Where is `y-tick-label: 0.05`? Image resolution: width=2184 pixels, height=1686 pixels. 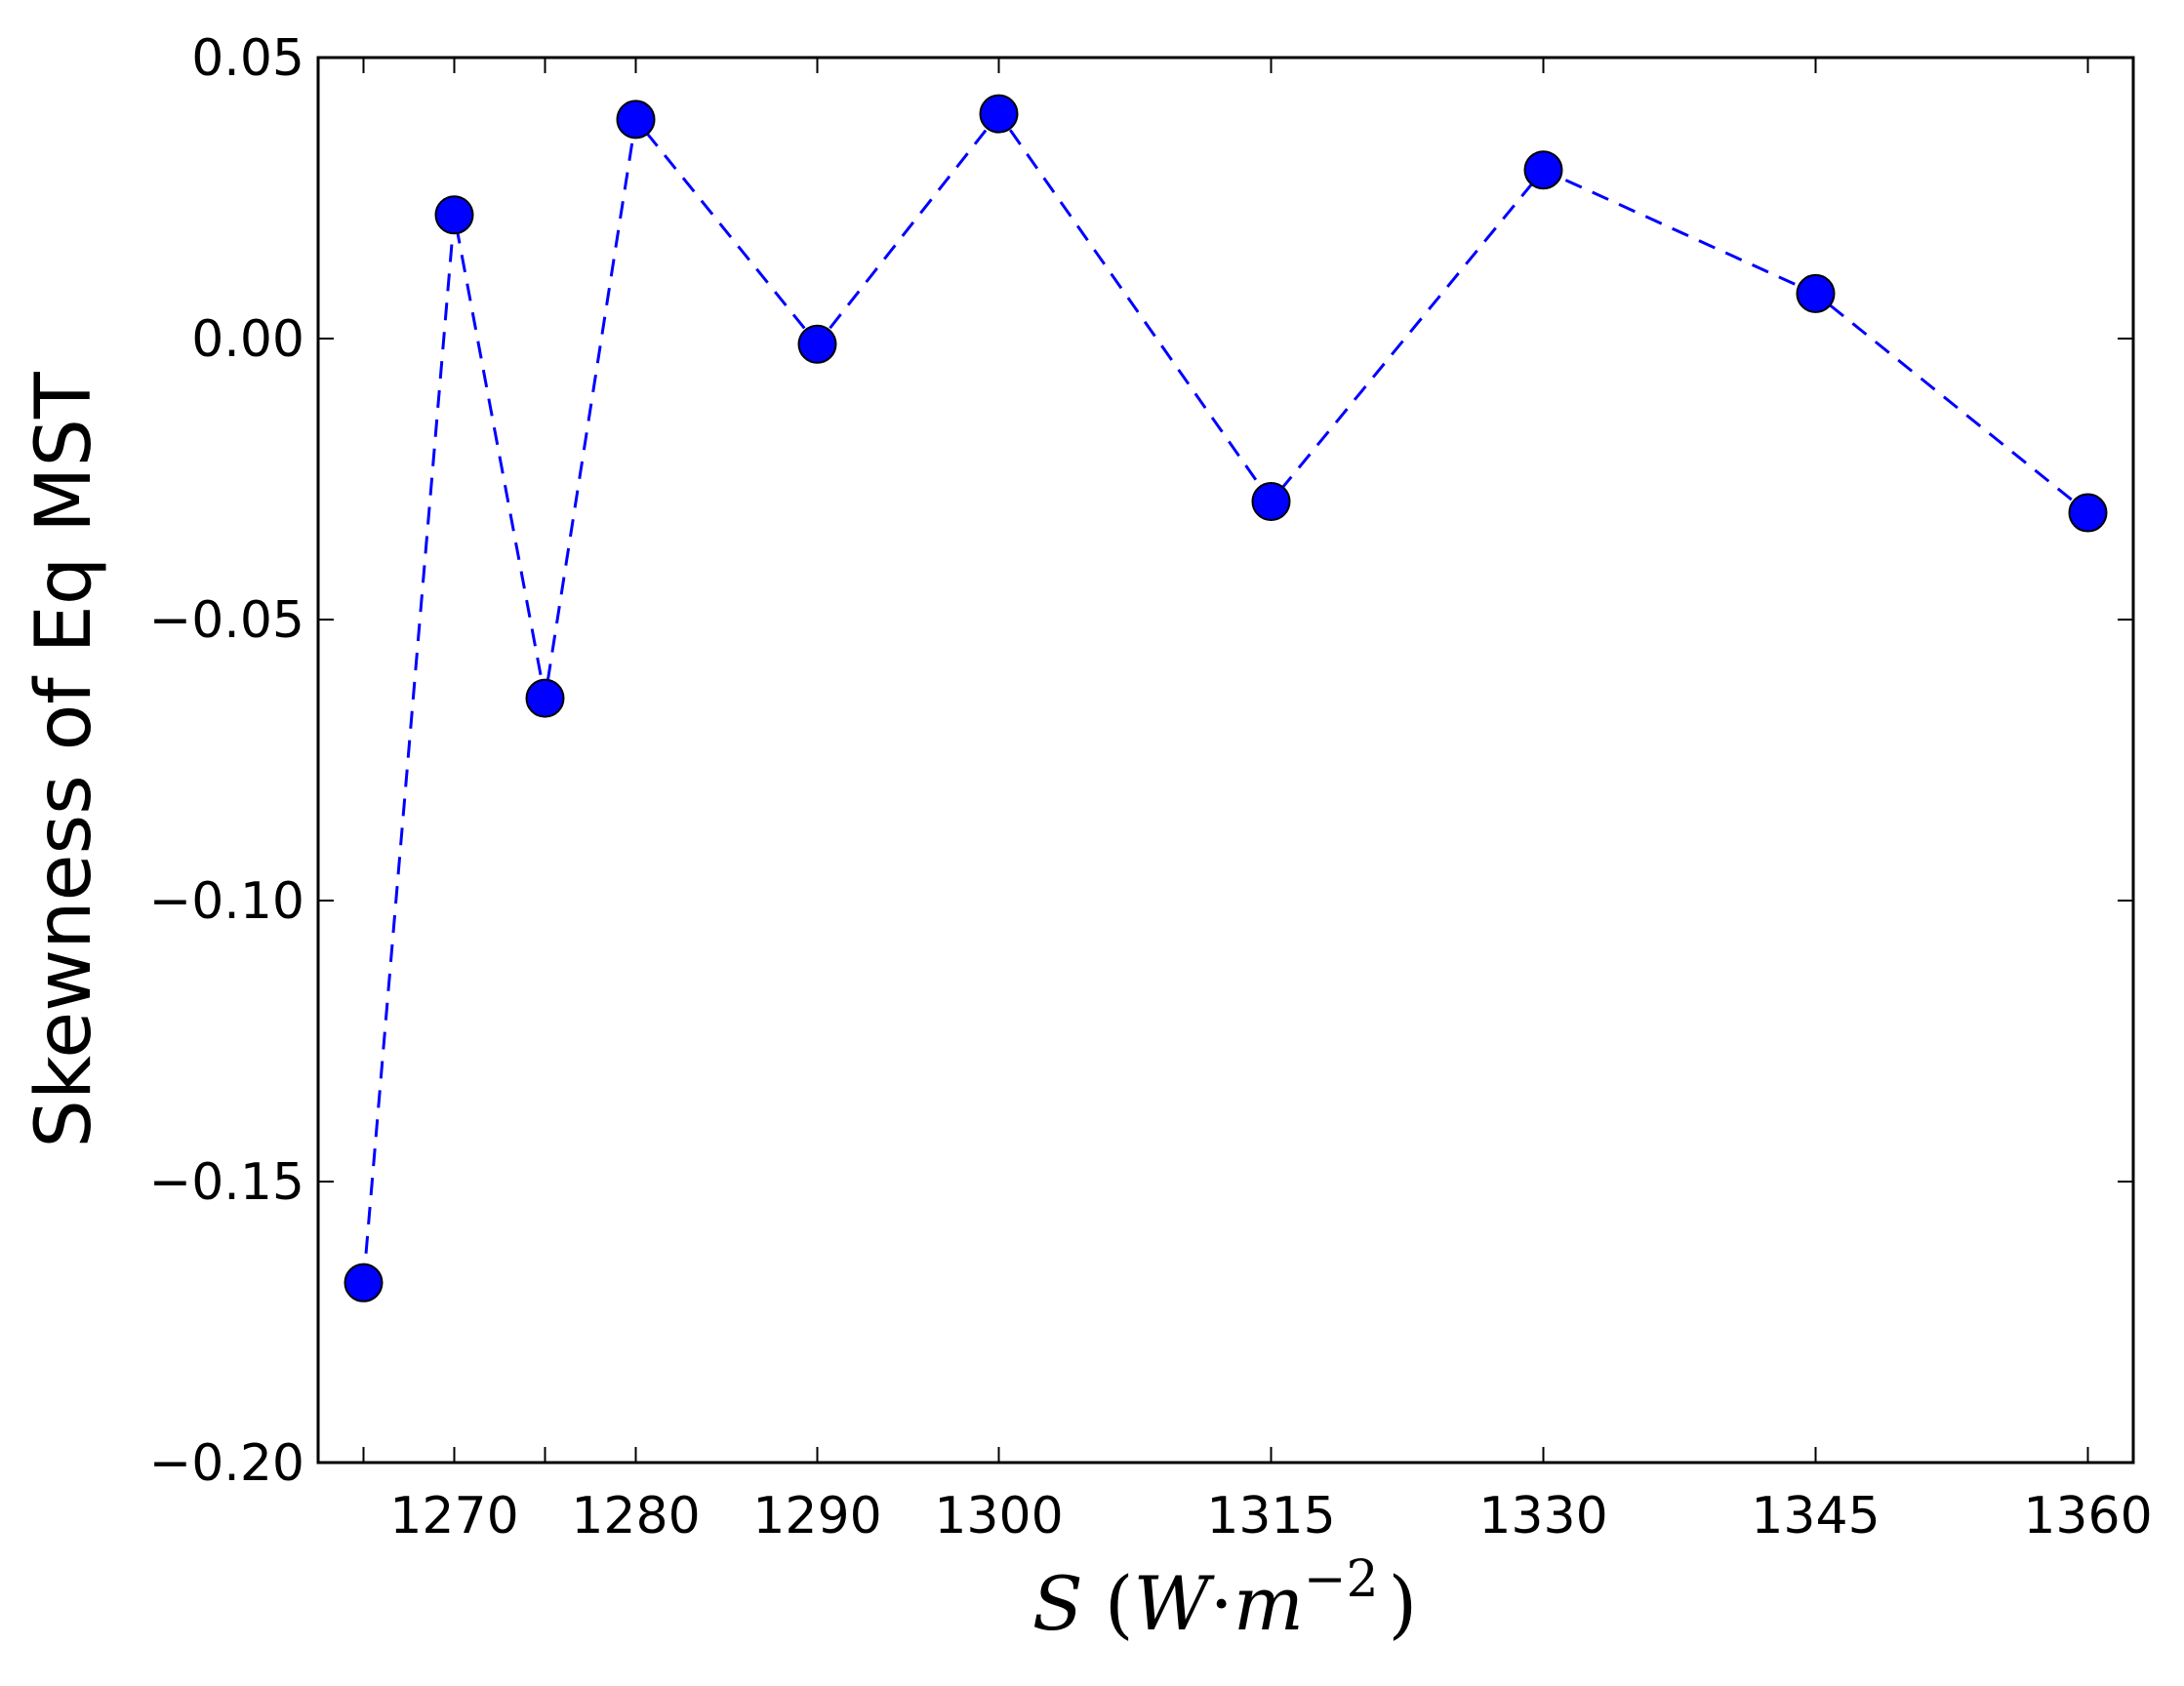 y-tick-label: 0.05 is located at coordinates (247, 58).